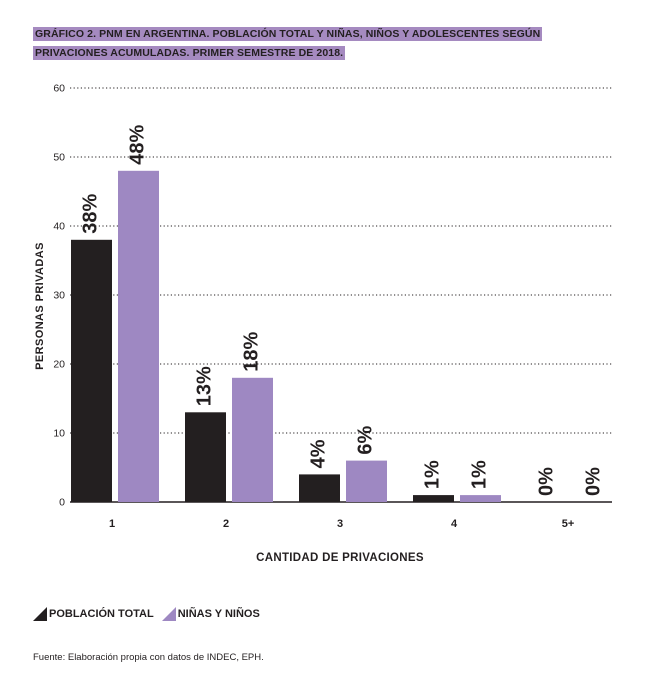  What do you see at coordinates (547, 481) in the screenshot?
I see `data-label-poblacion-total-5+: 0%` at bounding box center [547, 481].